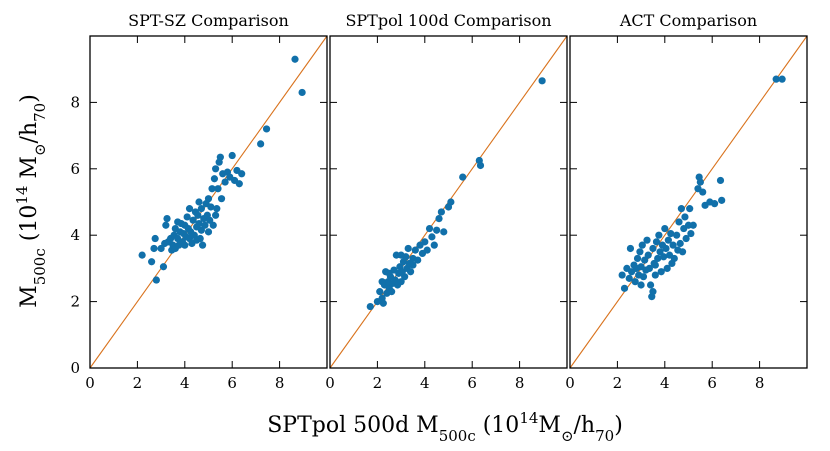 Image resolution: width=830 pixels, height=451 pixels. What do you see at coordinates (75, 368) in the screenshot?
I see `y-tick-label: 0` at bounding box center [75, 368].